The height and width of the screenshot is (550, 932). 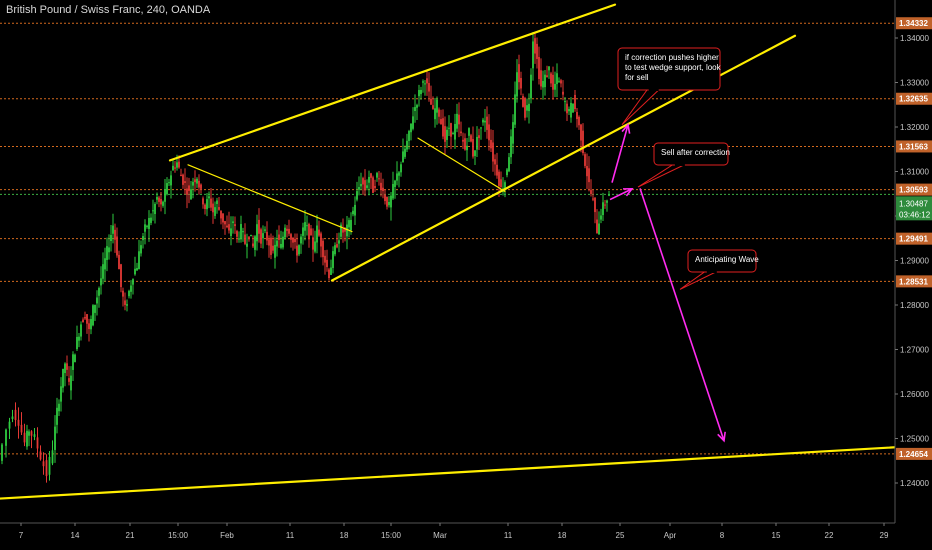 I want to click on price-level-tag: 1.29491, so click(x=914, y=238).